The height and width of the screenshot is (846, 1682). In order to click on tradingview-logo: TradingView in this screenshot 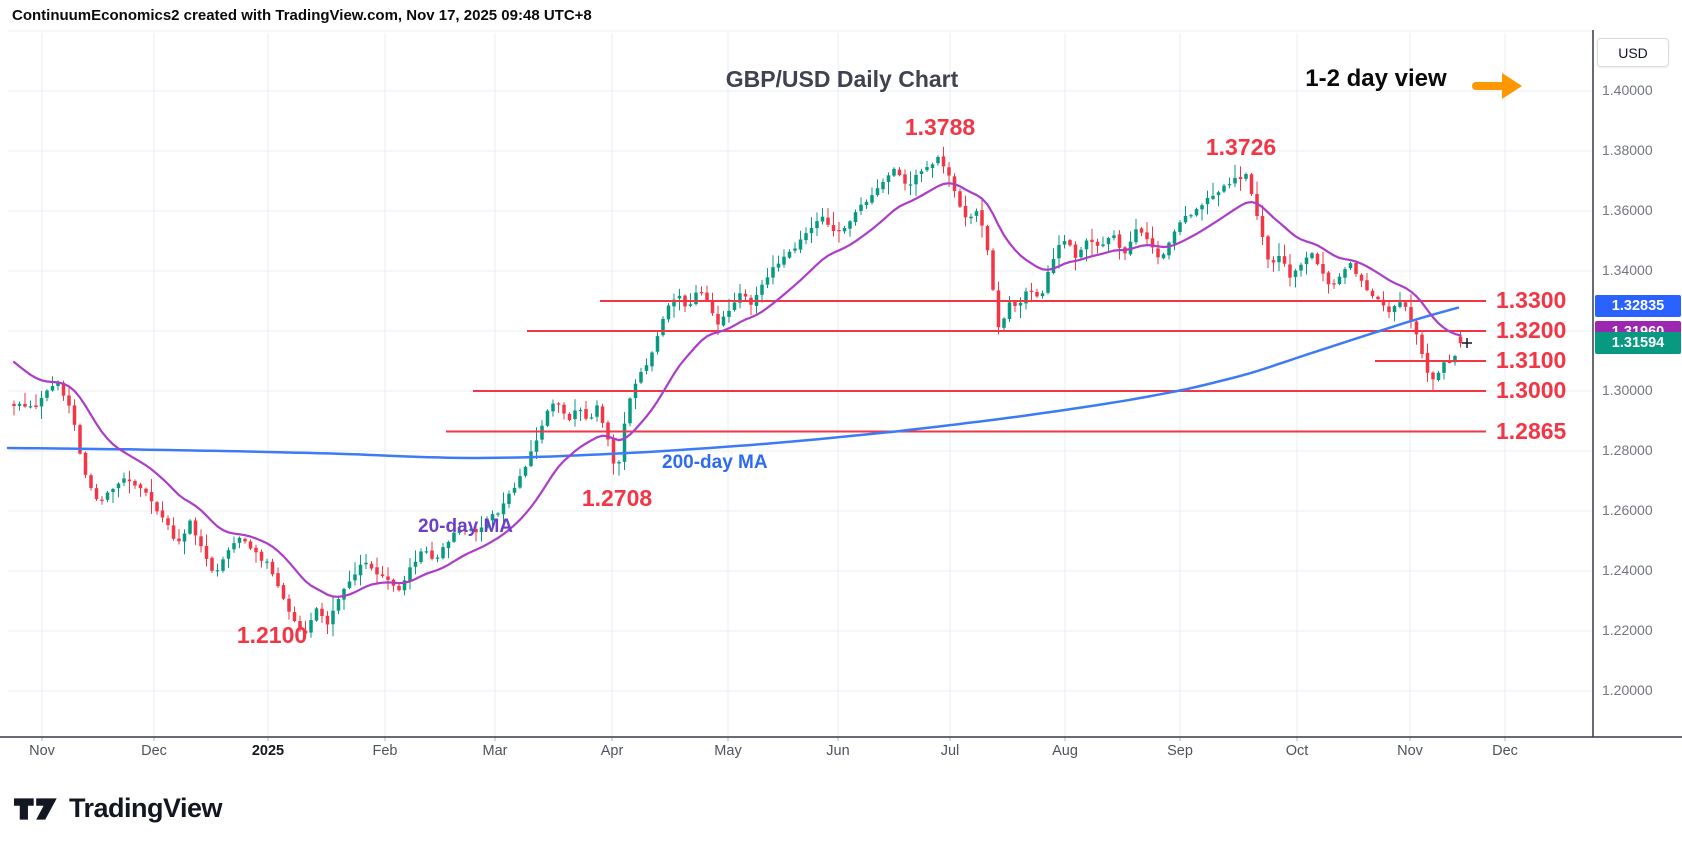, I will do `click(118, 808)`.